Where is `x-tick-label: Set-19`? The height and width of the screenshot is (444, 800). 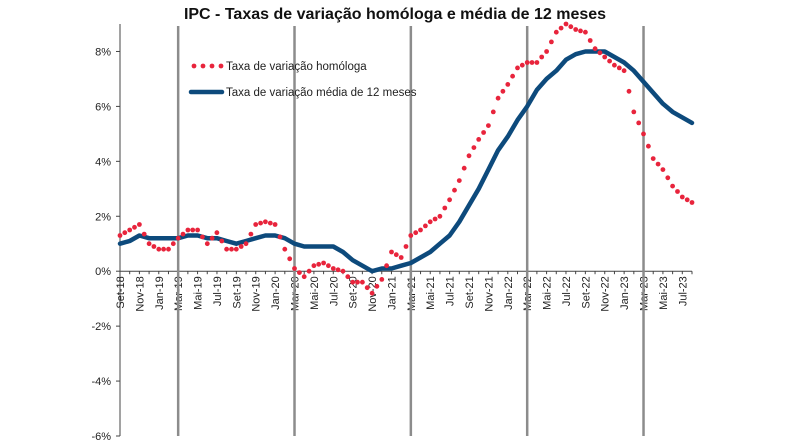 x-tick-label: Set-19 is located at coordinates (237, 292).